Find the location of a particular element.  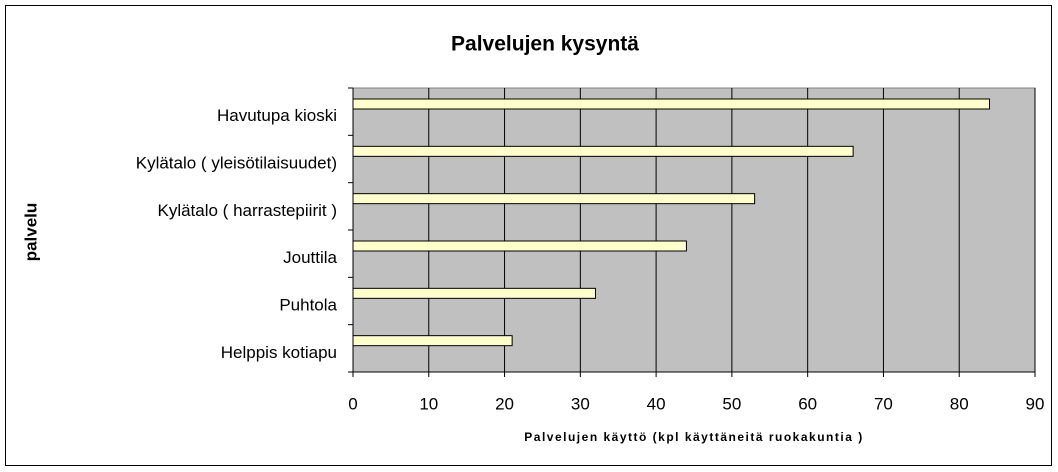

x-tick-label: 60 is located at coordinates (807, 403).